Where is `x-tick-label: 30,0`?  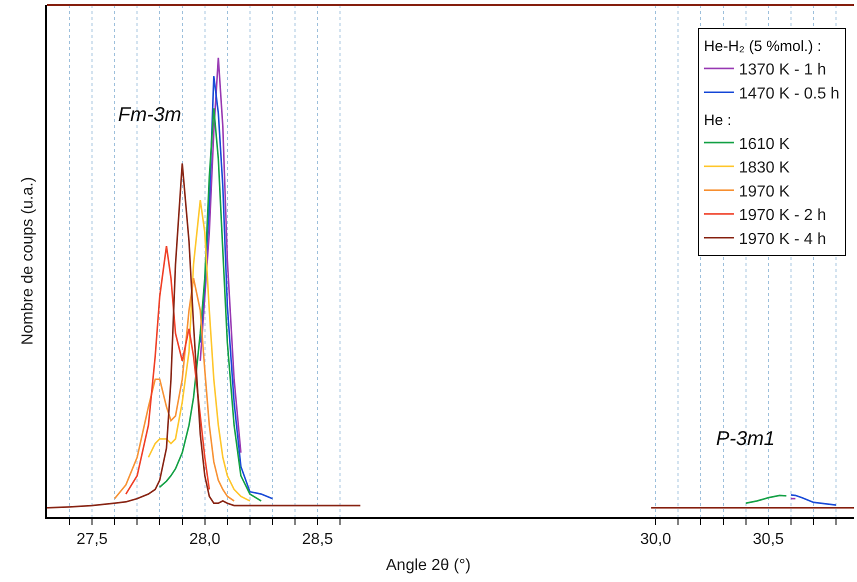
x-tick-label: 30,0 is located at coordinates (656, 539).